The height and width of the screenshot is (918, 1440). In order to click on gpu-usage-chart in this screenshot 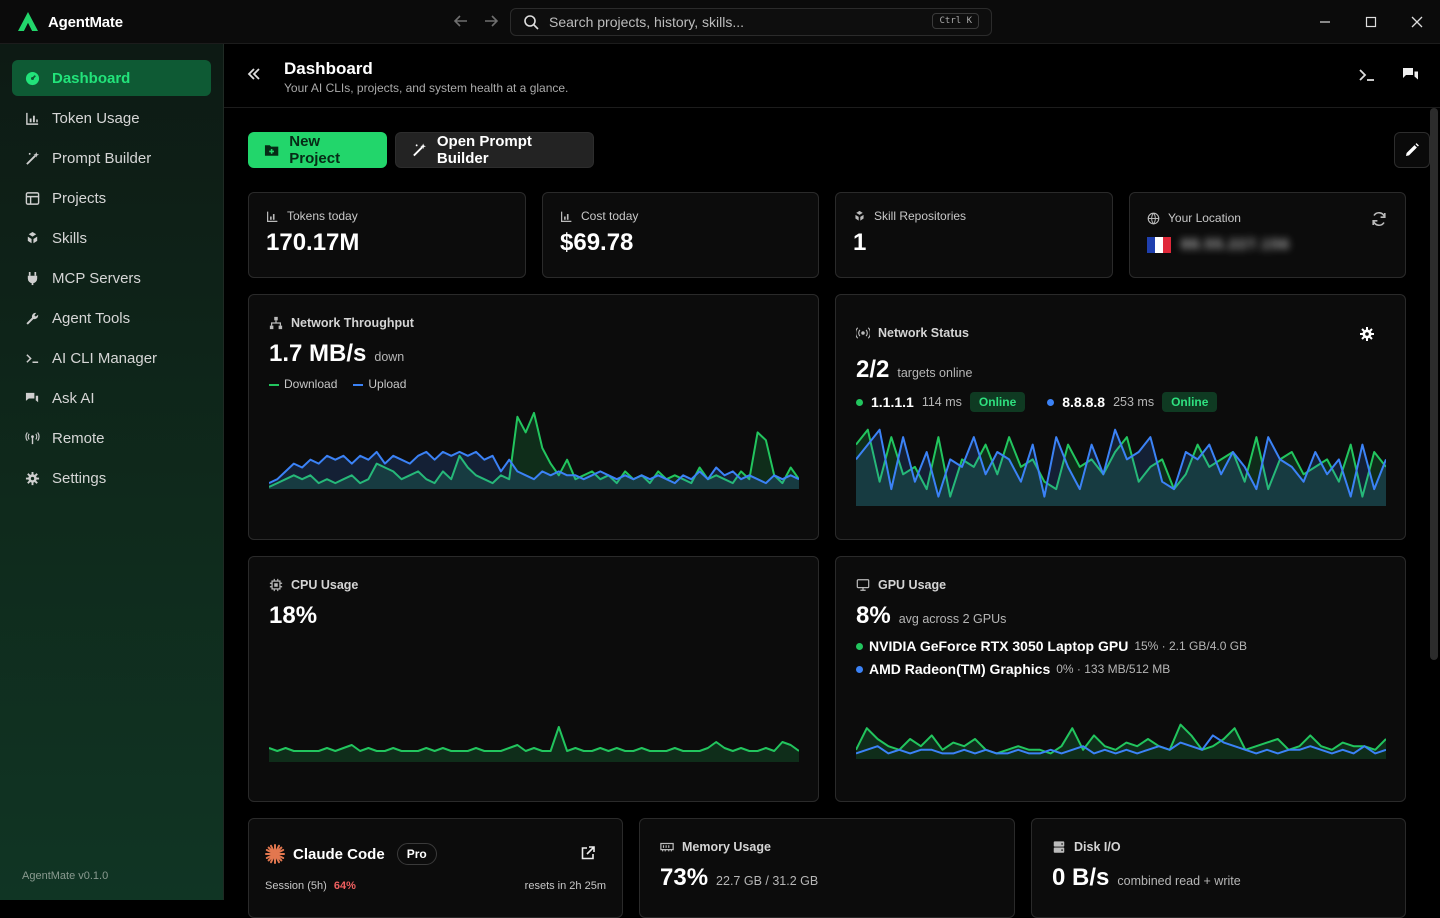, I will do `click(1121, 741)`.